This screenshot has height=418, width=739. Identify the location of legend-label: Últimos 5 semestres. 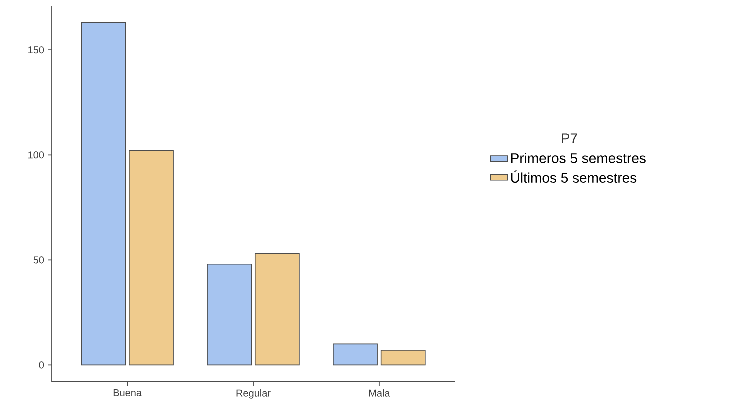
(574, 177).